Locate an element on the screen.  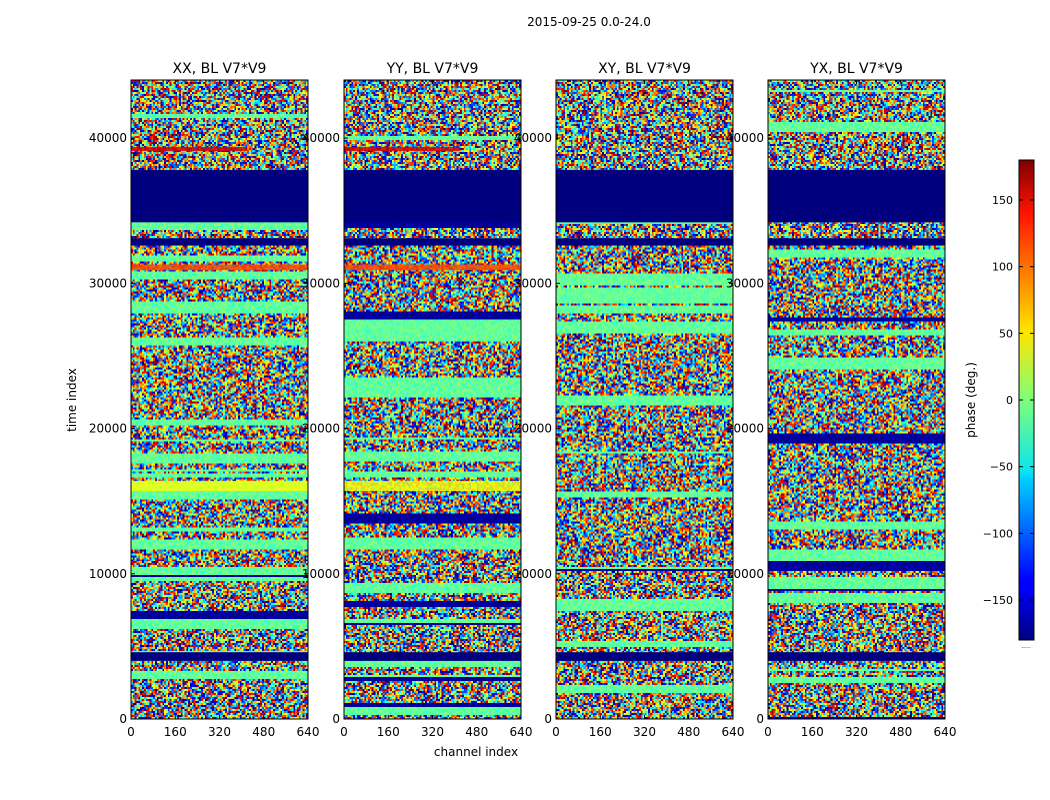
colorbar-tick-label: 0 is located at coordinates (1009, 400).